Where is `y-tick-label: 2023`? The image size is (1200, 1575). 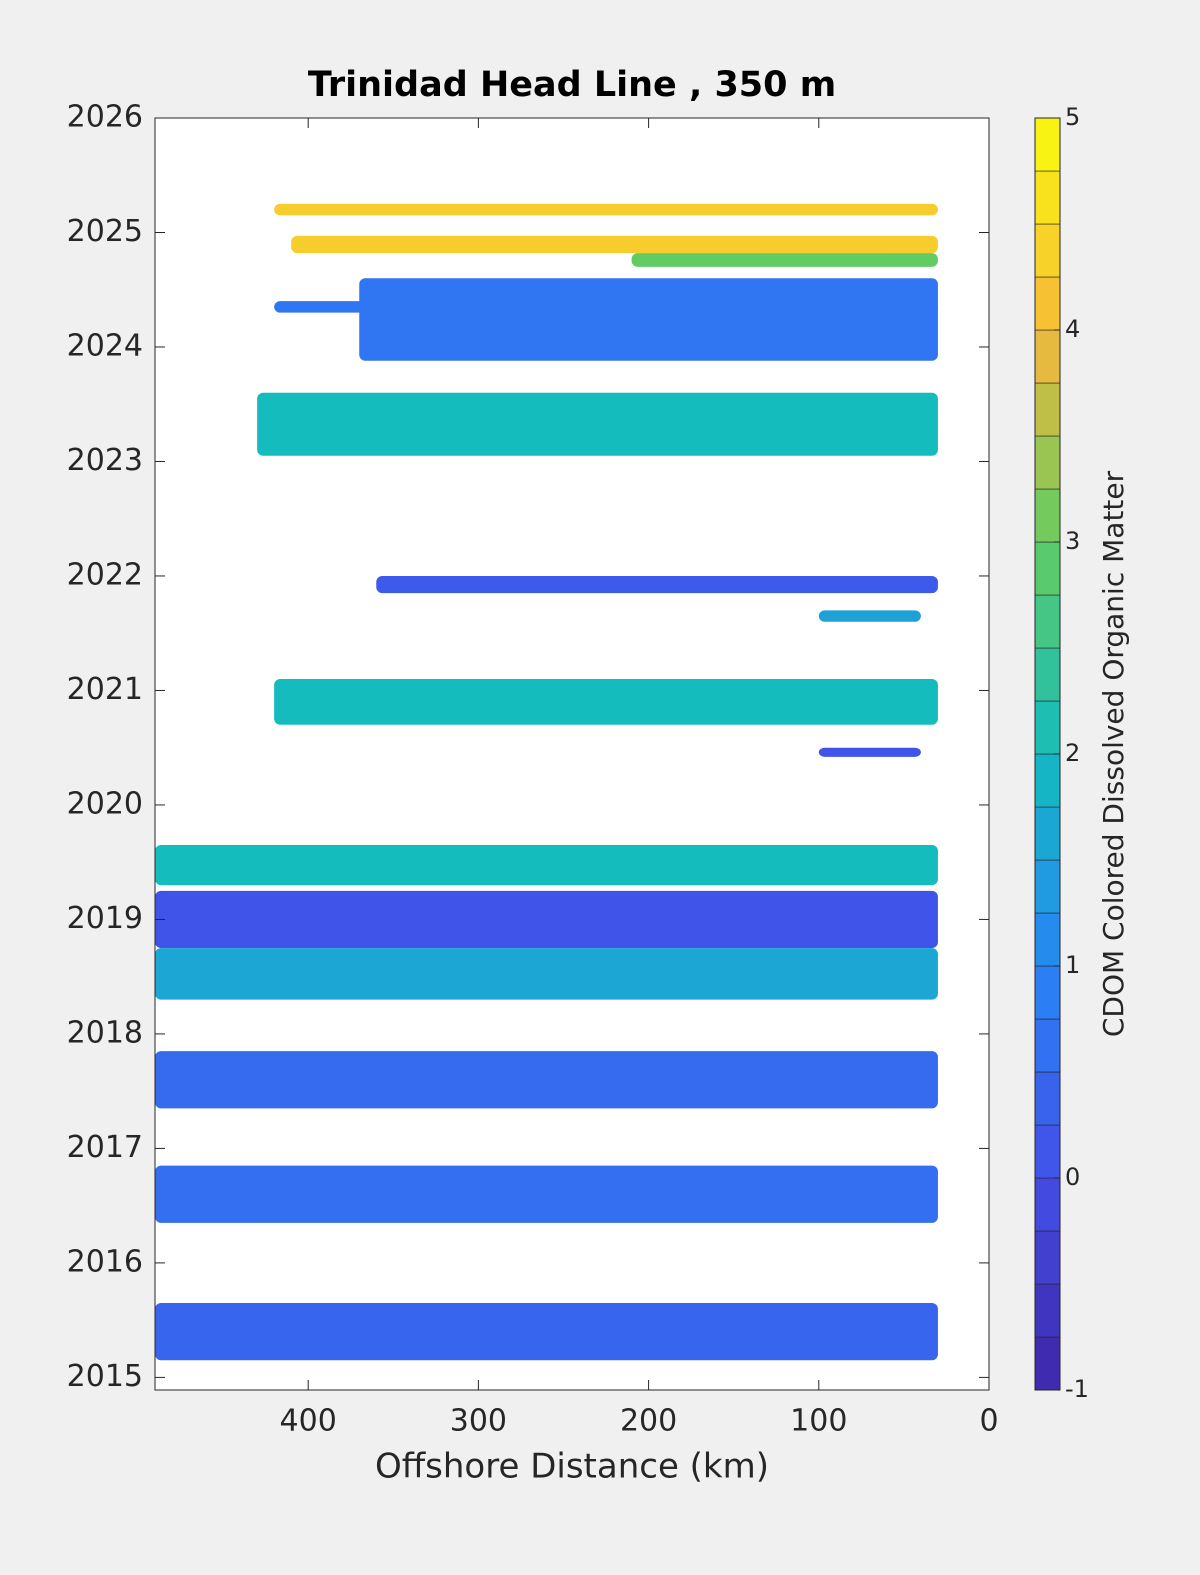
y-tick-label: 2023 is located at coordinates (105, 460).